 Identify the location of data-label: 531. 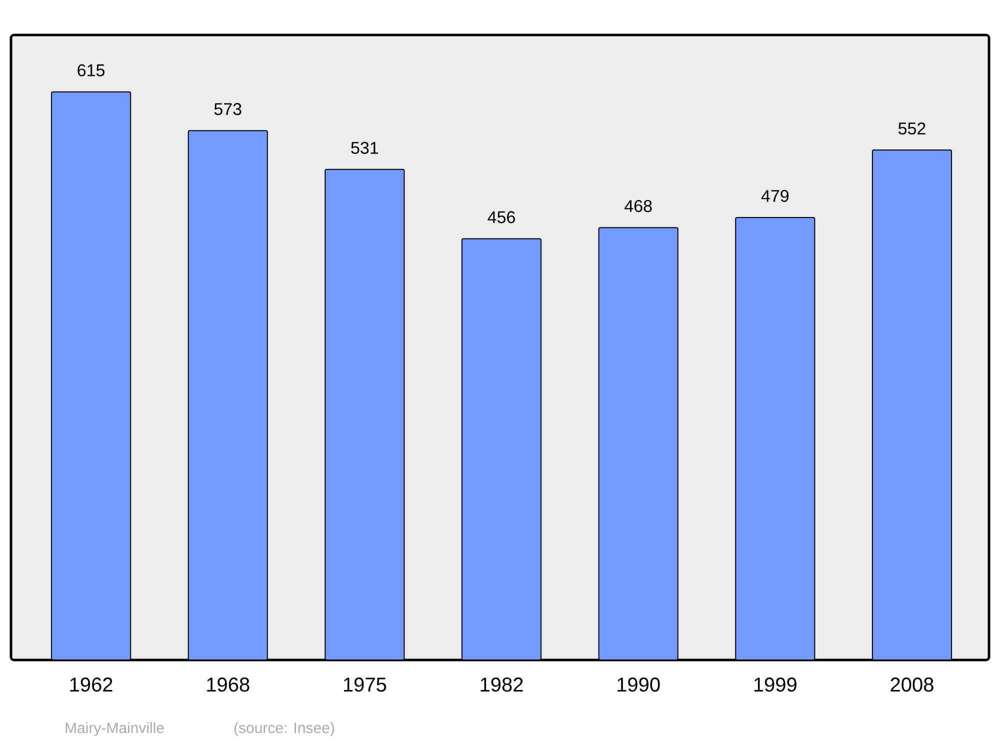
(364, 148).